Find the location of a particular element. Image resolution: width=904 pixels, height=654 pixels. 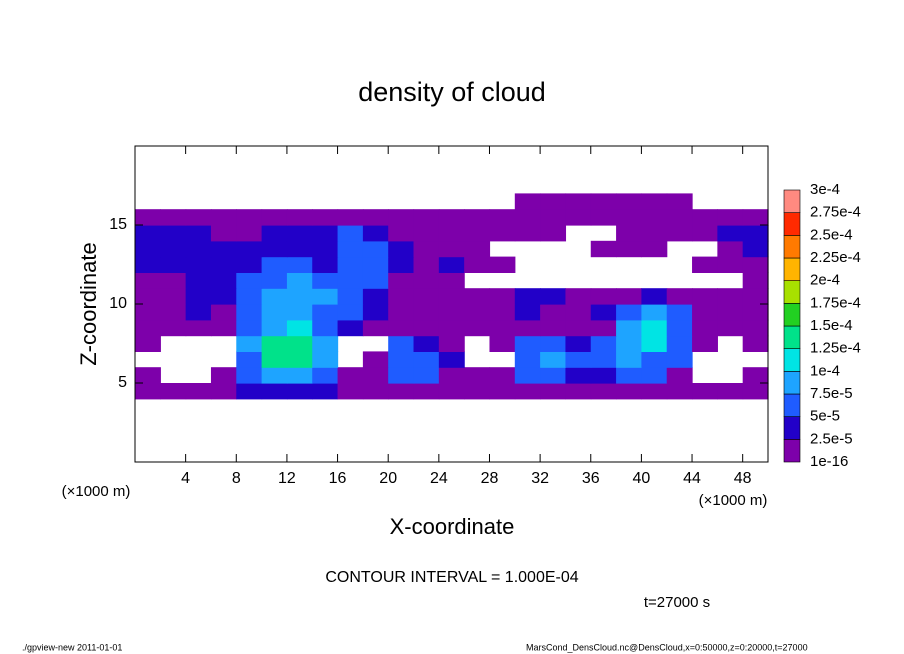

colorbar-label: 1e-4 is located at coordinates (825, 370).